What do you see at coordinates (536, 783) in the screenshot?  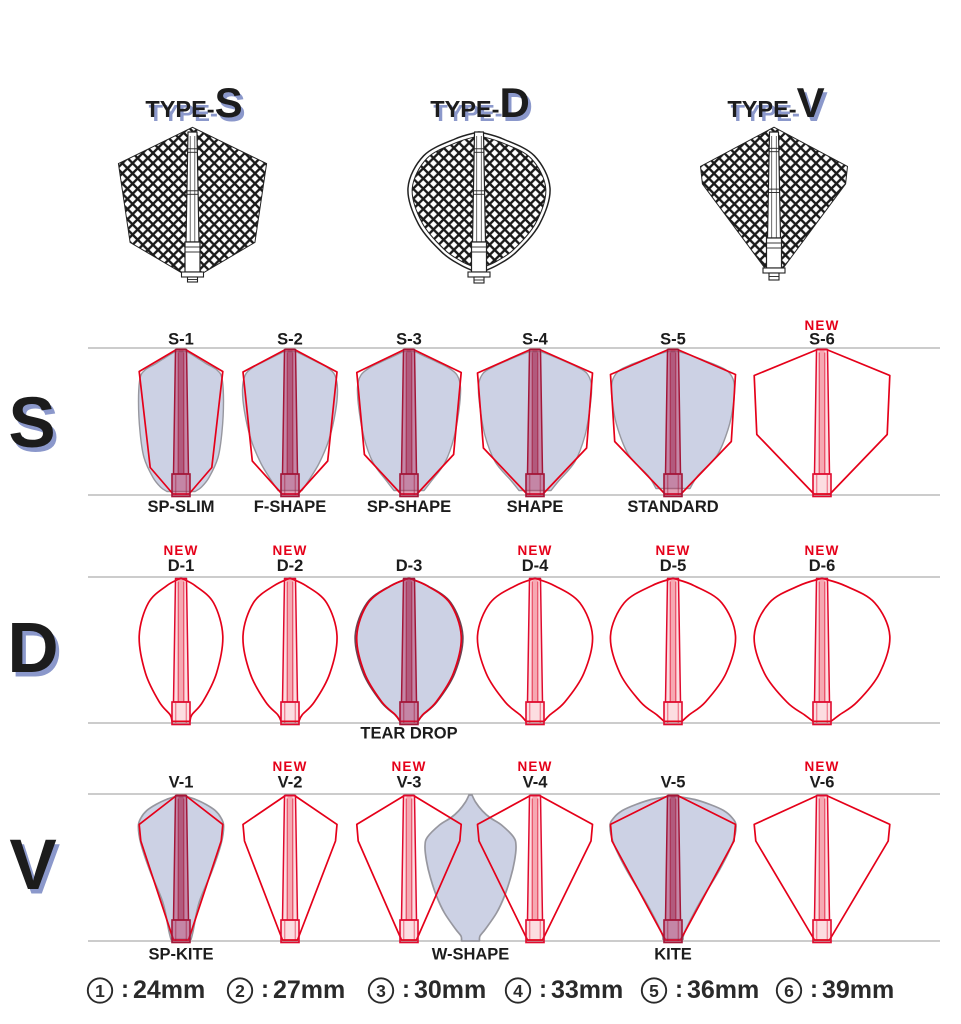 I see `svg-text: V-4` at bounding box center [536, 783].